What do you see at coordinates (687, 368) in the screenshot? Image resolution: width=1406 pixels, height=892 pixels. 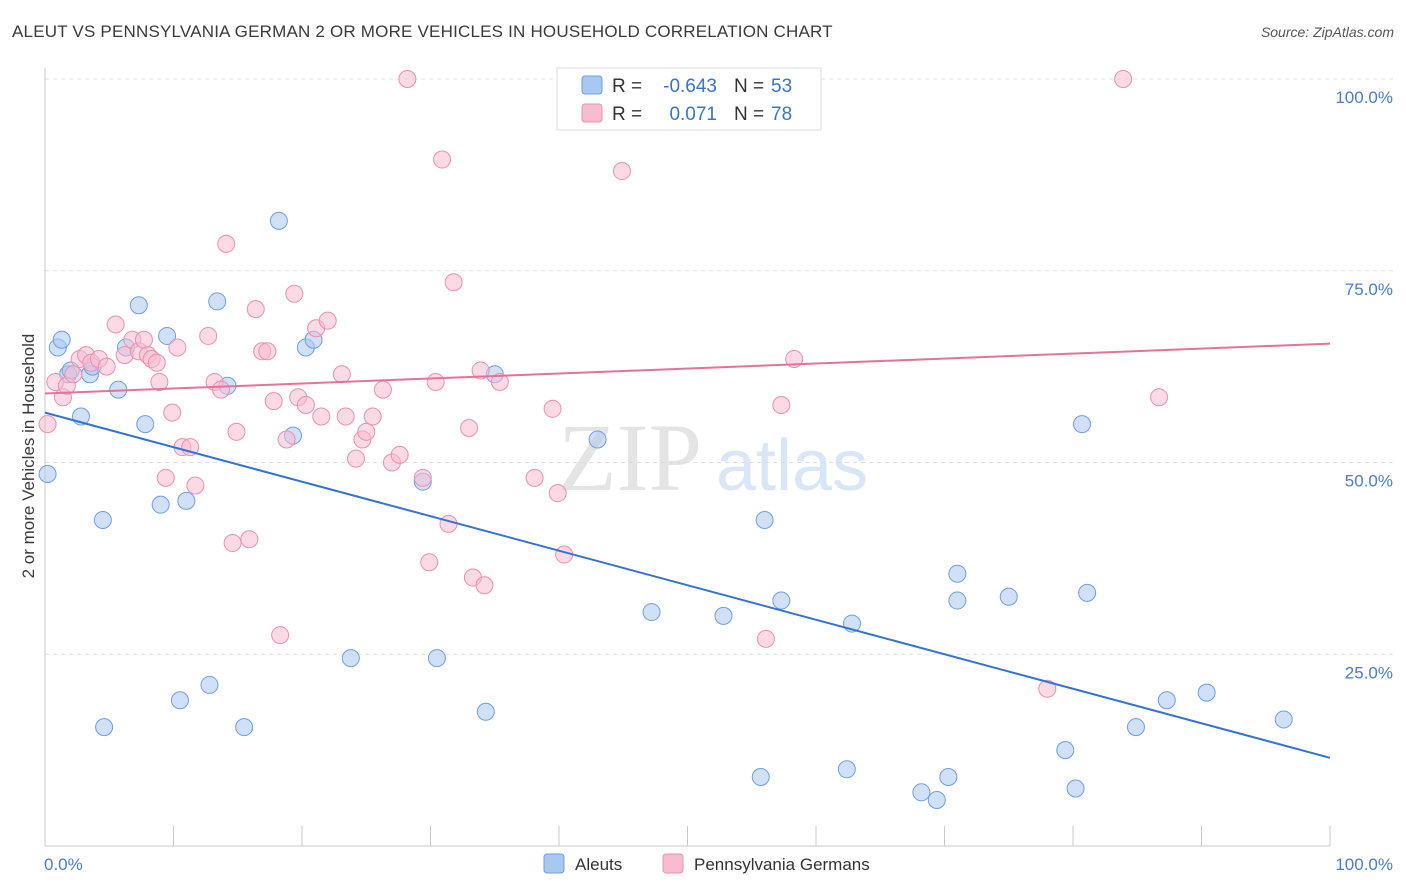 I see `pennsylvania-germans-trend-line` at bounding box center [687, 368].